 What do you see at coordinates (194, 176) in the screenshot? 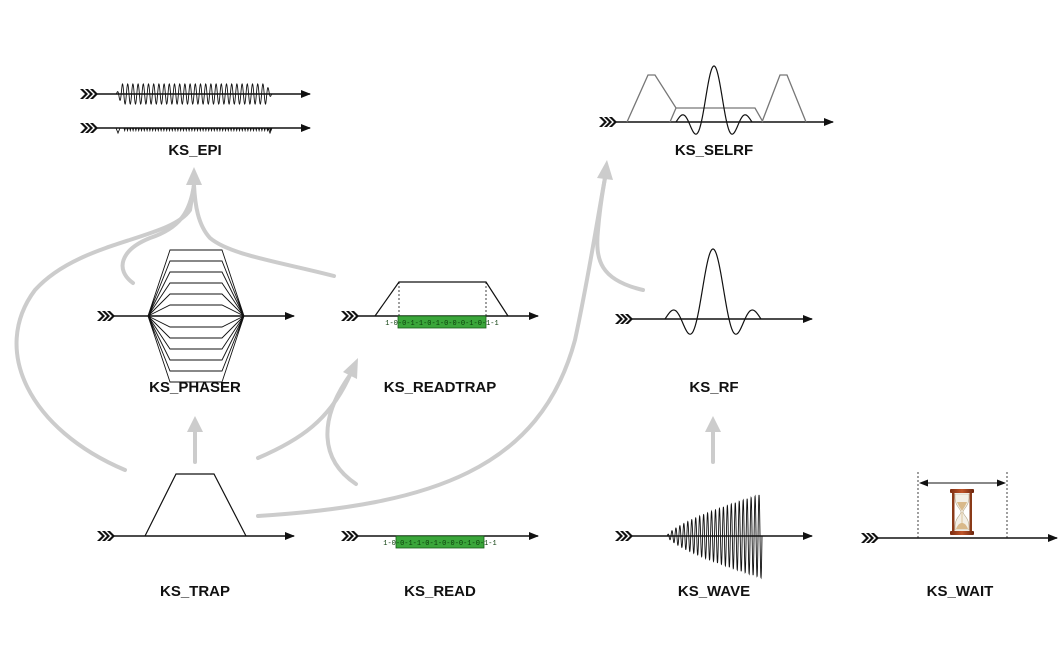
I see `flow-to-epi-head` at bounding box center [194, 176].